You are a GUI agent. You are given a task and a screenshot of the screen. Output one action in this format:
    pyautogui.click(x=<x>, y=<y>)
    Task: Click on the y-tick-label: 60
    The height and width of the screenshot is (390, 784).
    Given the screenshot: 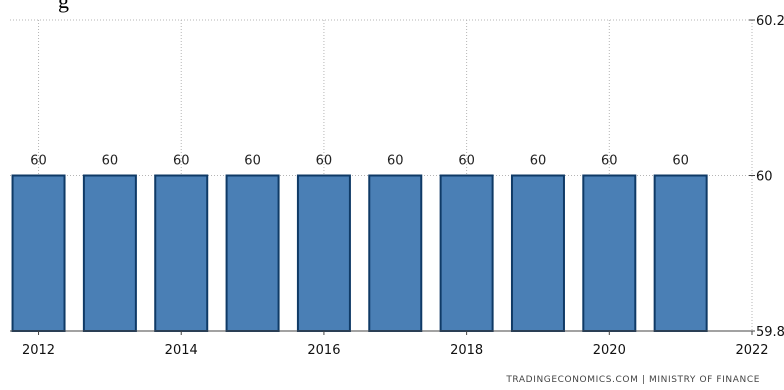 What is the action you would take?
    pyautogui.click(x=764, y=177)
    